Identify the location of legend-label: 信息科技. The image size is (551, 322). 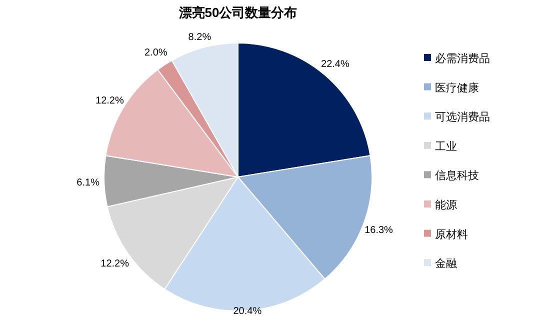
(457, 175).